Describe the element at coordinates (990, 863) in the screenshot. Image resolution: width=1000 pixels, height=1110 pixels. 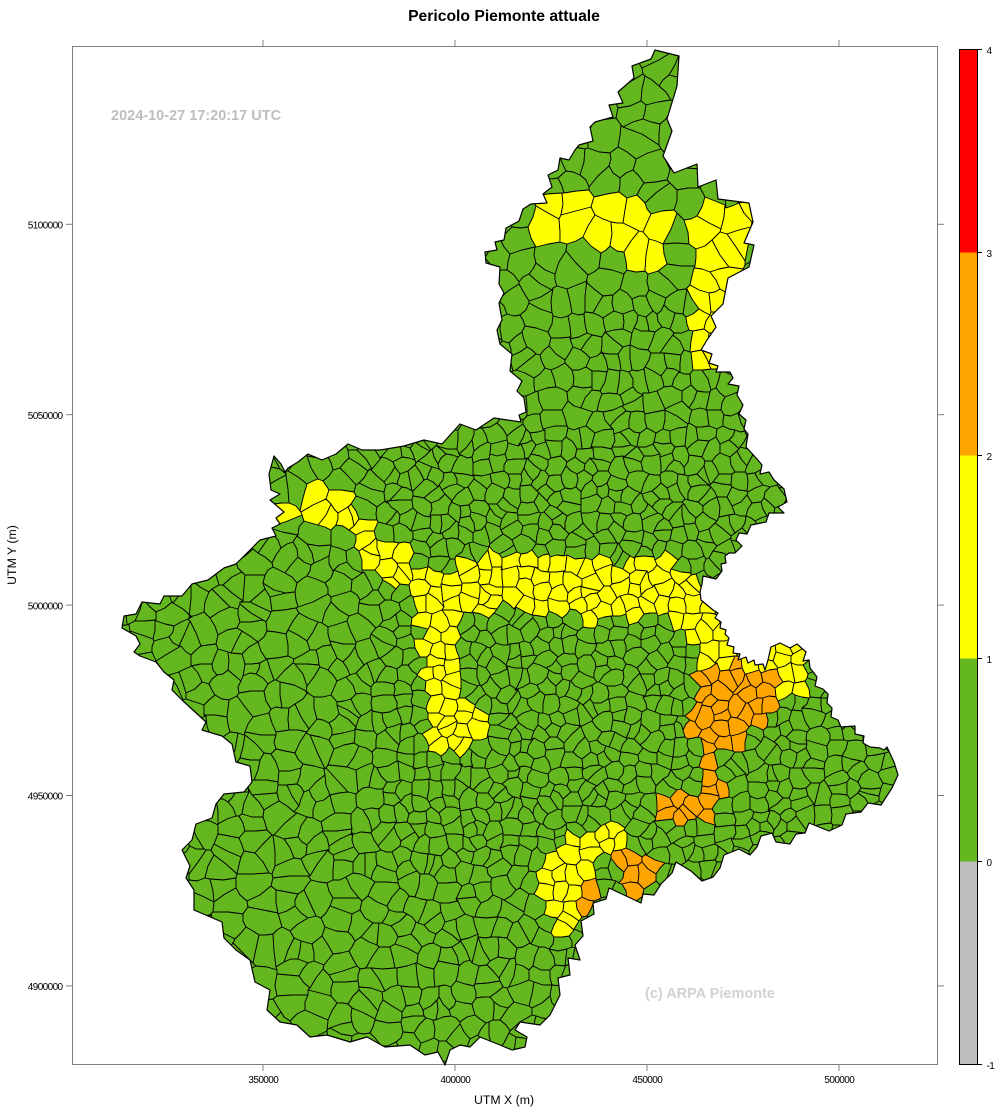
I see `svg-text: 0` at that location.